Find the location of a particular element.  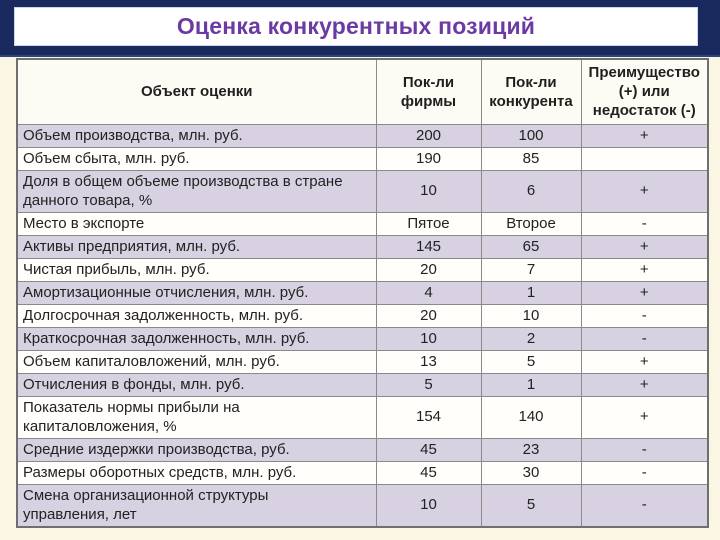

table-row: Объем сбыта, млн. руб. 190 85 is located at coordinates (362, 158).